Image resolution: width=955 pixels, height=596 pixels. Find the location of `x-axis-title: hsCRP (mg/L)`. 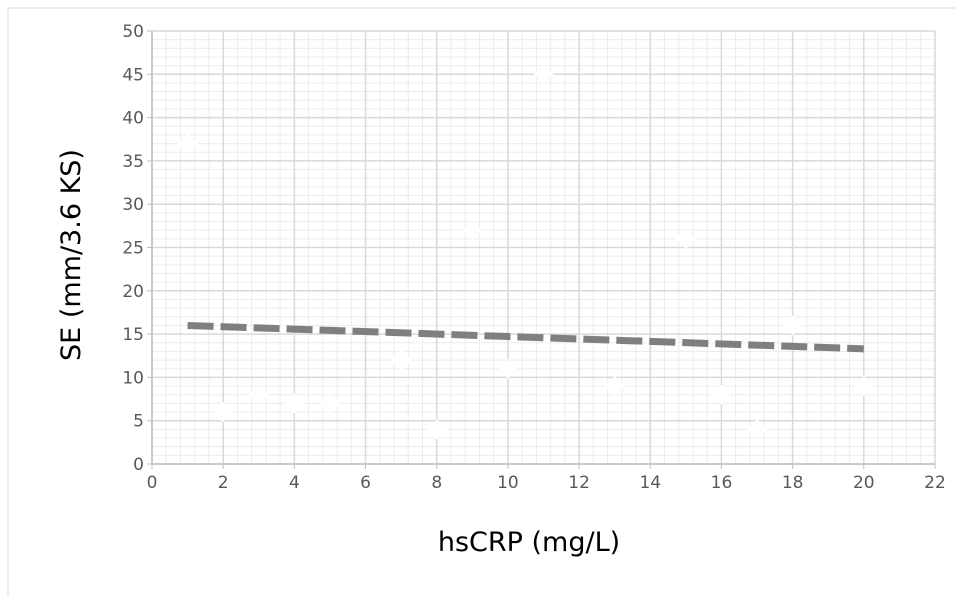

x-axis-title: hsCRP (mg/L) is located at coordinates (529, 542).